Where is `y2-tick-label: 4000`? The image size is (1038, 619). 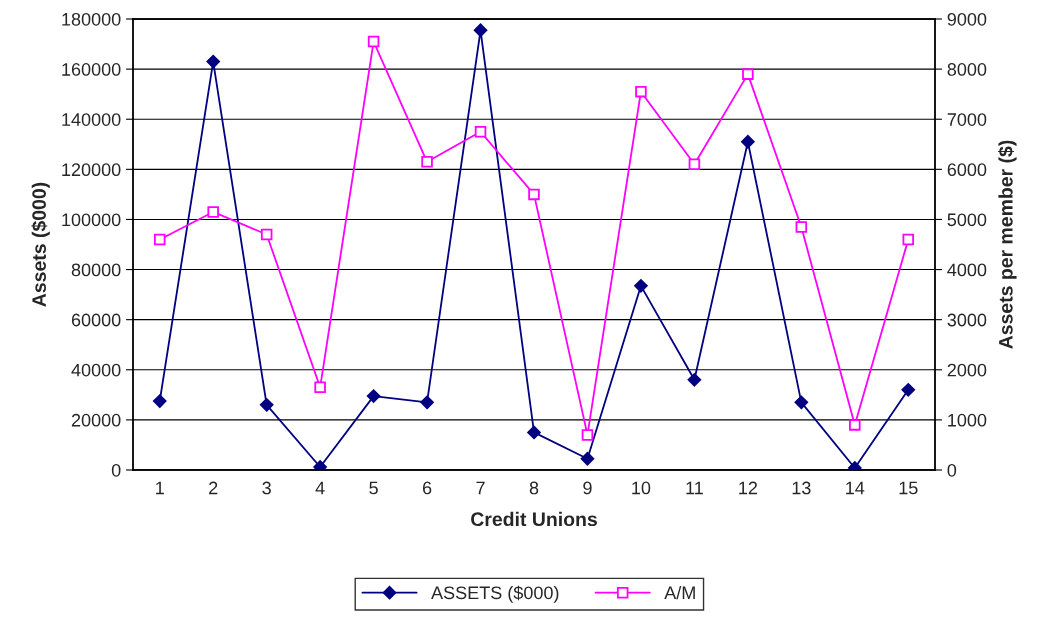
y2-tick-label: 4000 is located at coordinates (967, 270).